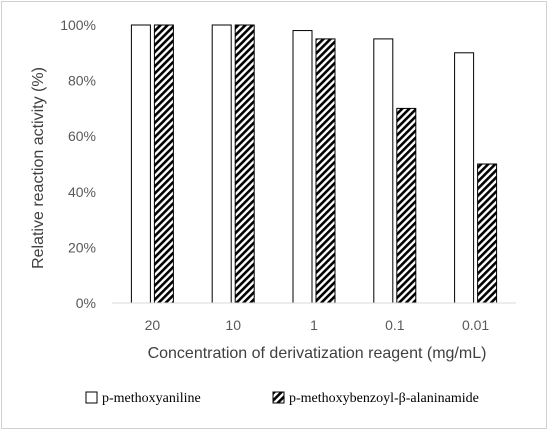 Image resolution: width=550 pixels, height=432 pixels. Describe the element at coordinates (82, 136) in the screenshot. I see `y-tick-label: 60%` at that location.